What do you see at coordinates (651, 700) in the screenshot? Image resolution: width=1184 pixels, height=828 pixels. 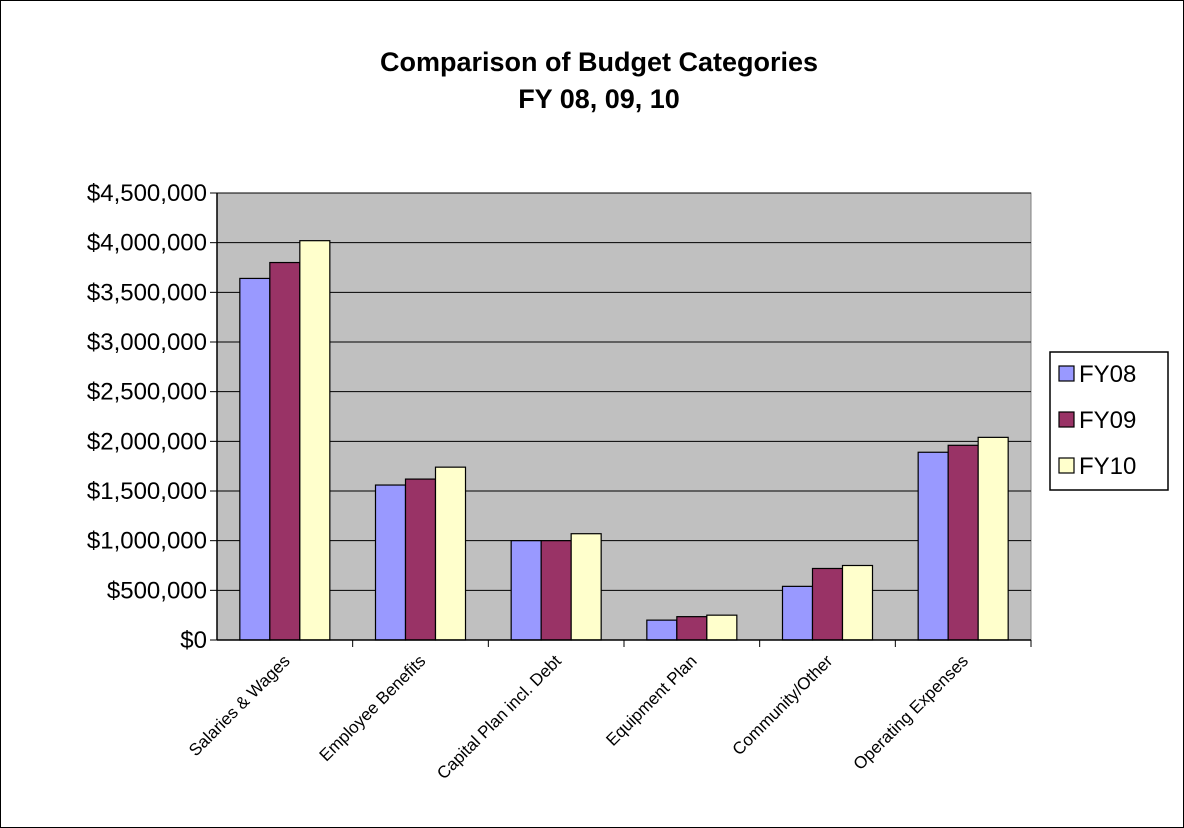 I see `x-tick-label: Equipment Plan` at bounding box center [651, 700].